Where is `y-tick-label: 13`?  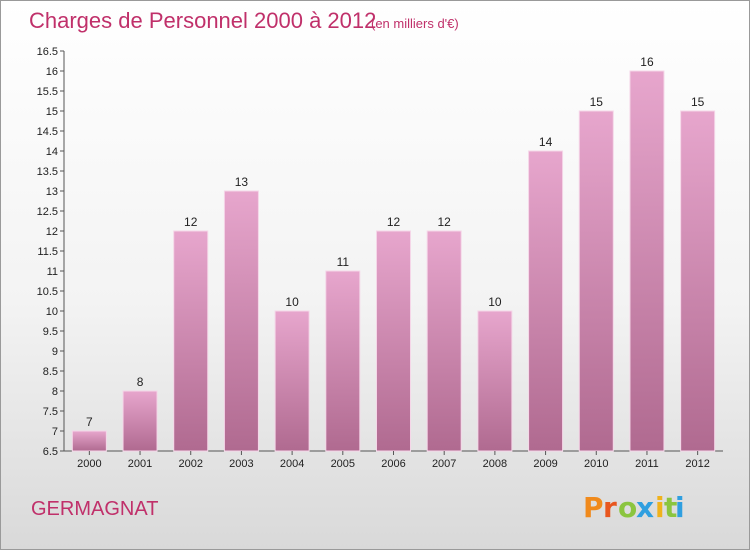 y-tick-label: 13 is located at coordinates (52, 192).